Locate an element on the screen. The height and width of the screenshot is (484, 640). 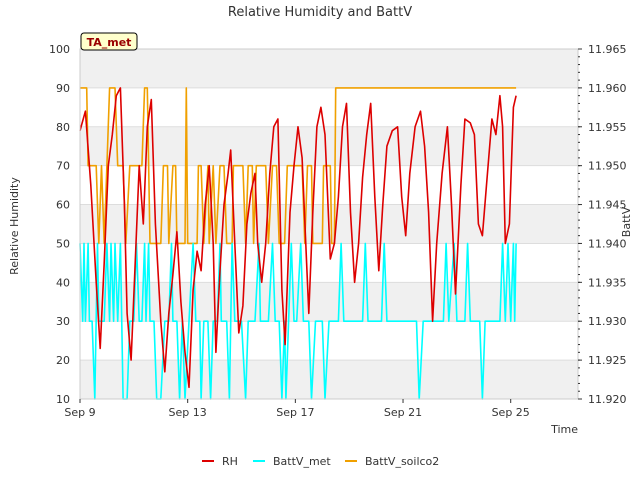
y2-tick-label: 11.965 is located at coordinates (607, 49).